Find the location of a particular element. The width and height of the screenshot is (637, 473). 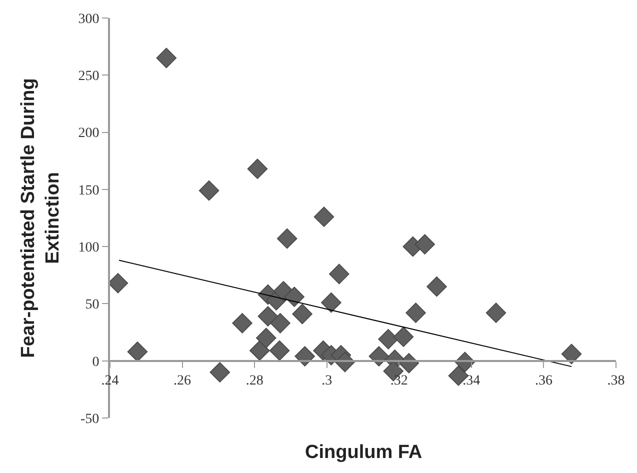

y-tick-label: 50 is located at coordinates (92, 305).